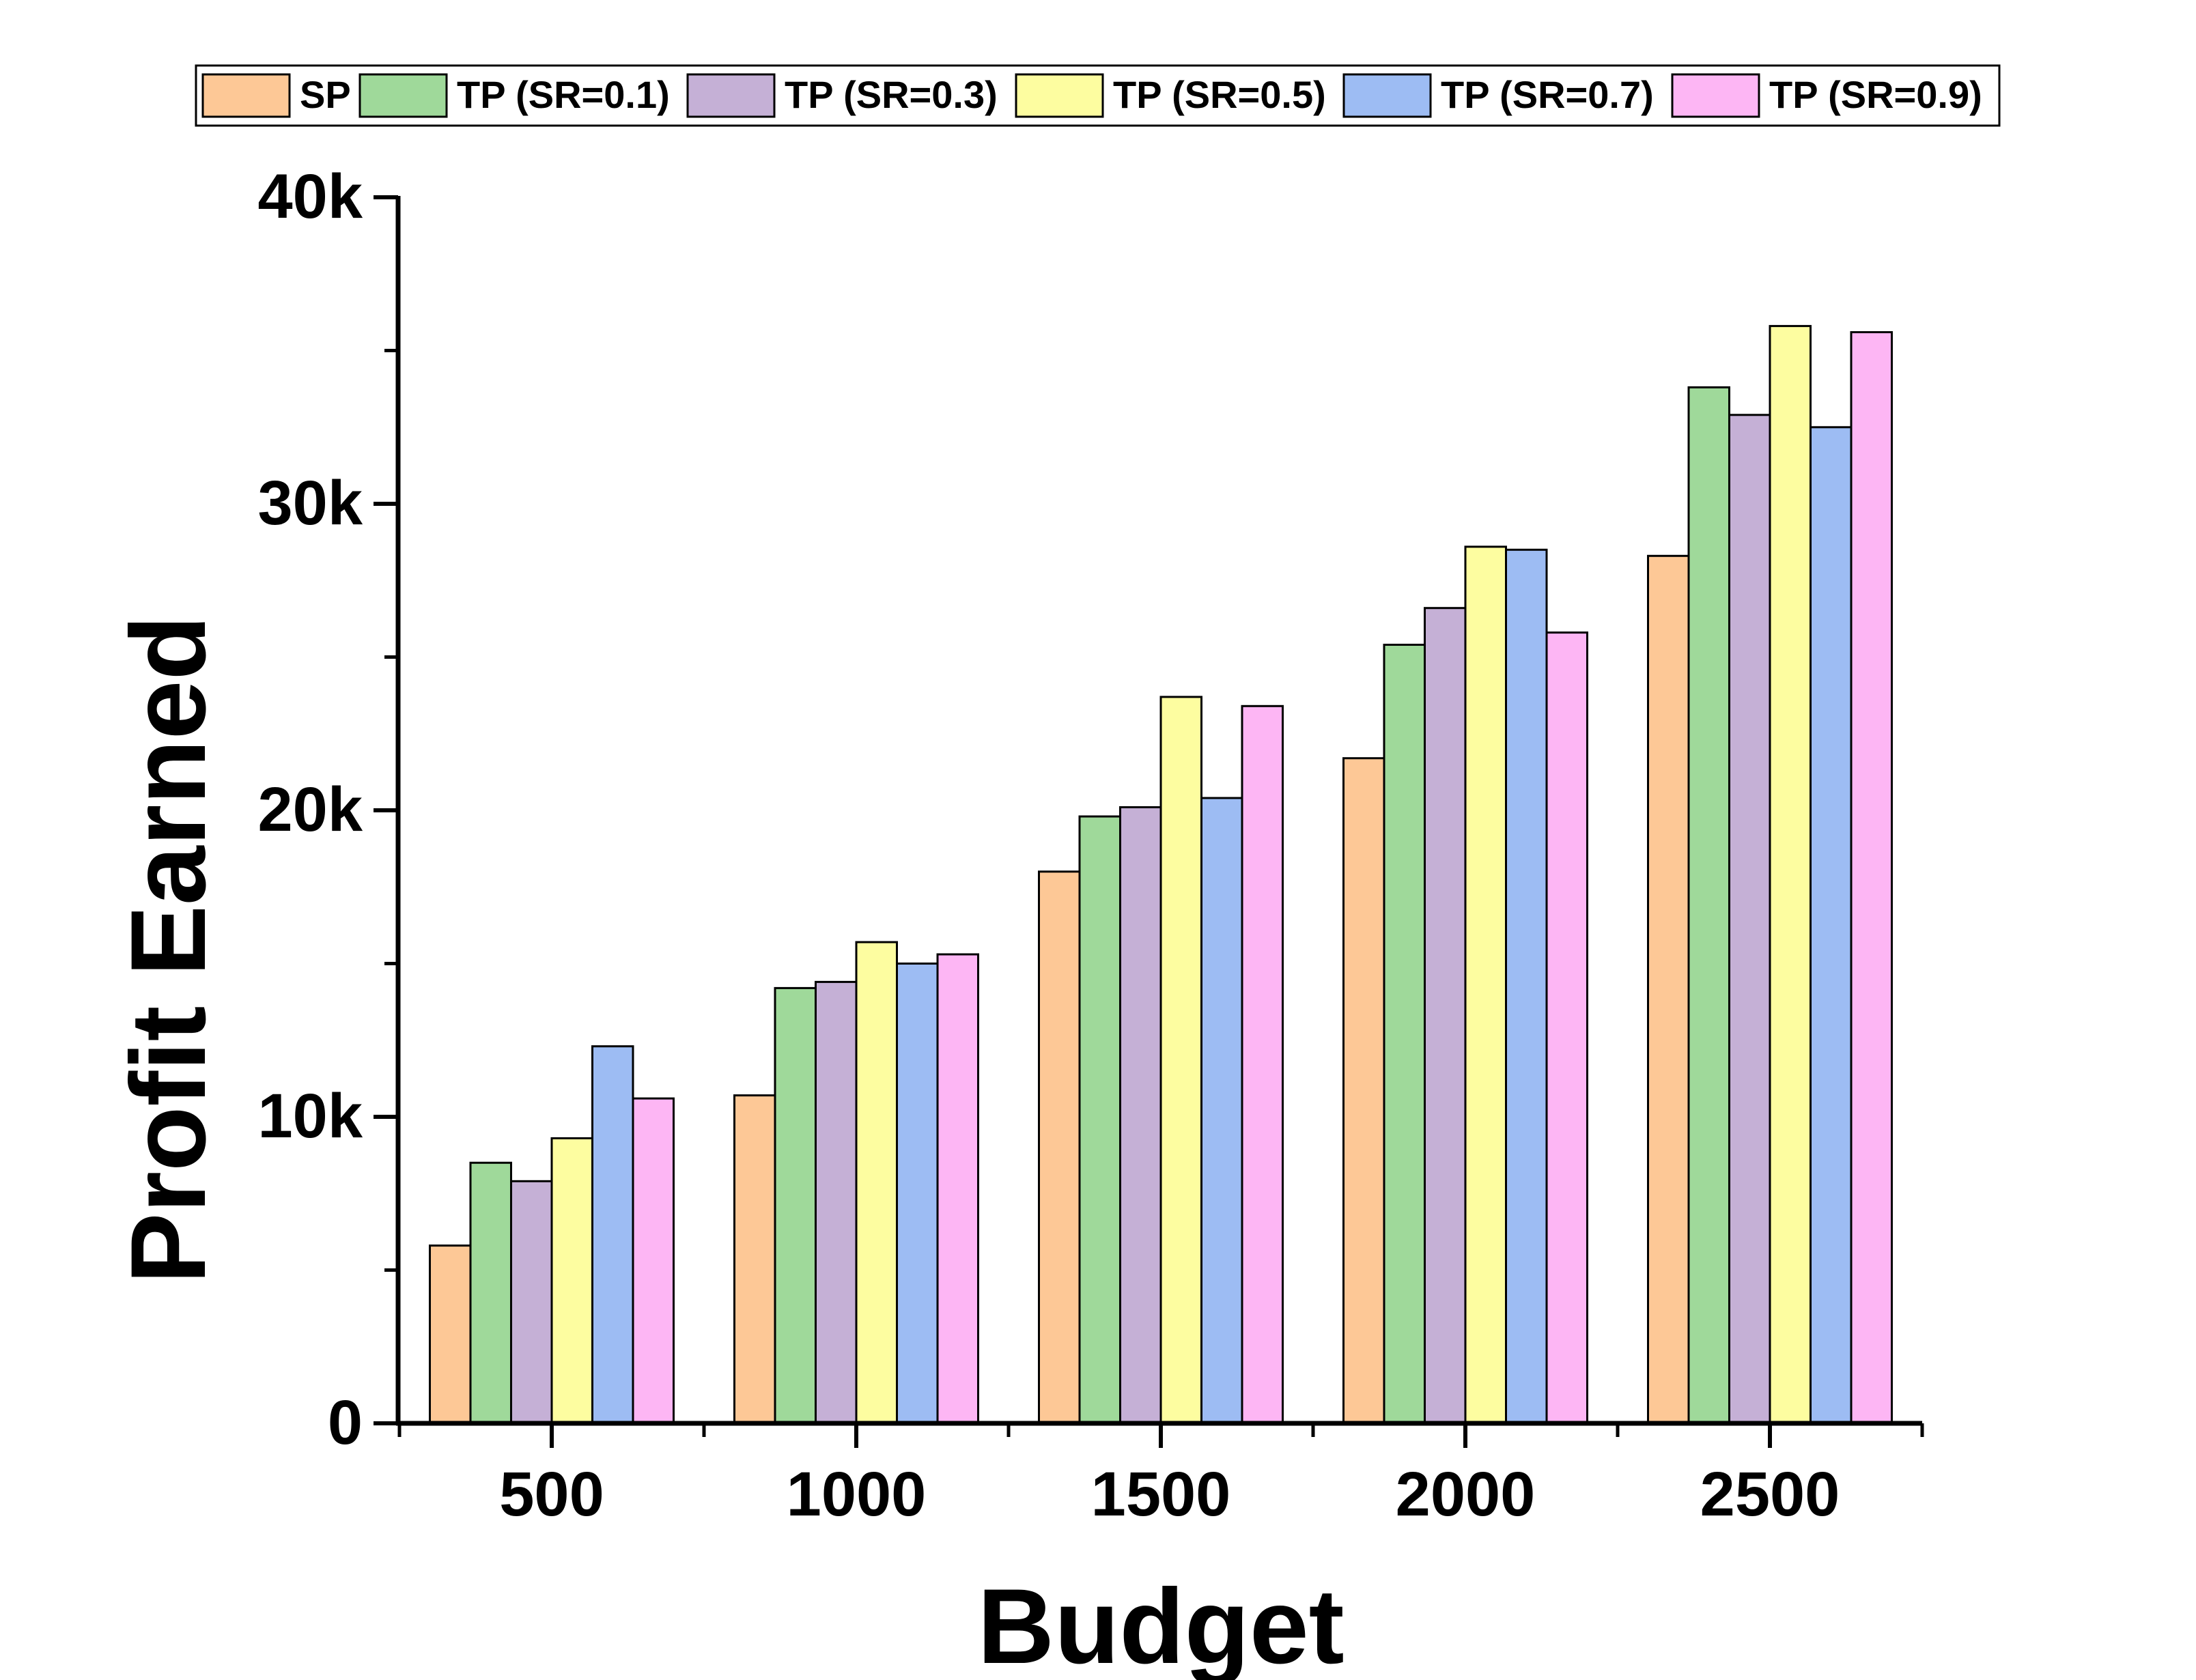 The height and width of the screenshot is (1680, 2196). What do you see at coordinates (1446, 1016) in the screenshot?
I see `bar-tp-sr-0-3-2000` at bounding box center [1446, 1016].